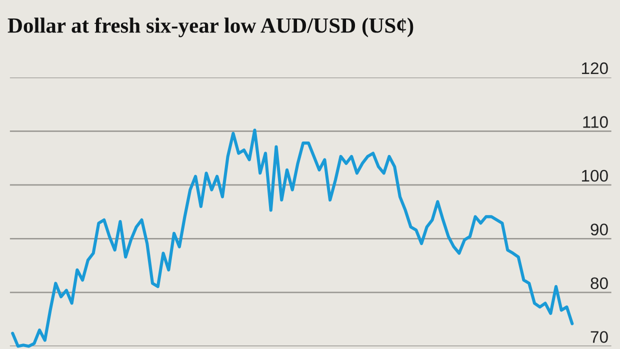 The image size is (620, 349). I want to click on y-tick-label: 80, so click(599, 283).